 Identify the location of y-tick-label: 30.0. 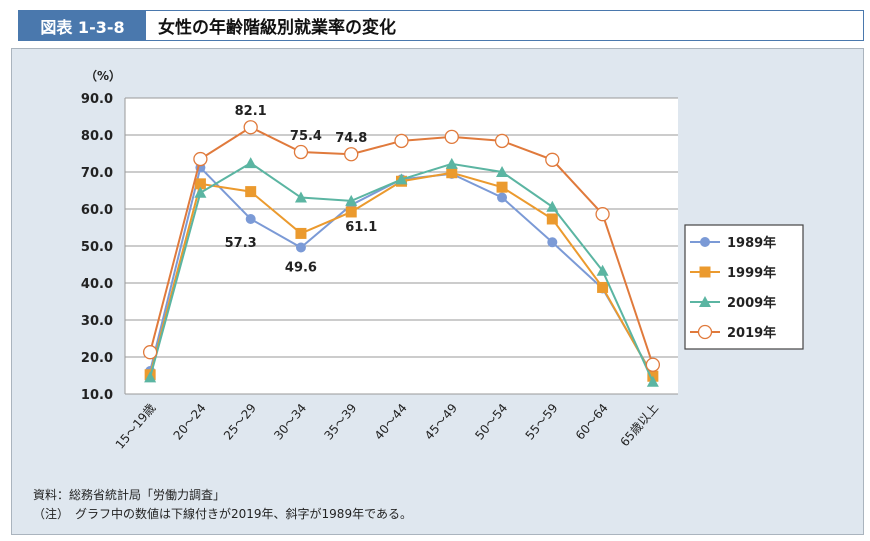
(97, 321).